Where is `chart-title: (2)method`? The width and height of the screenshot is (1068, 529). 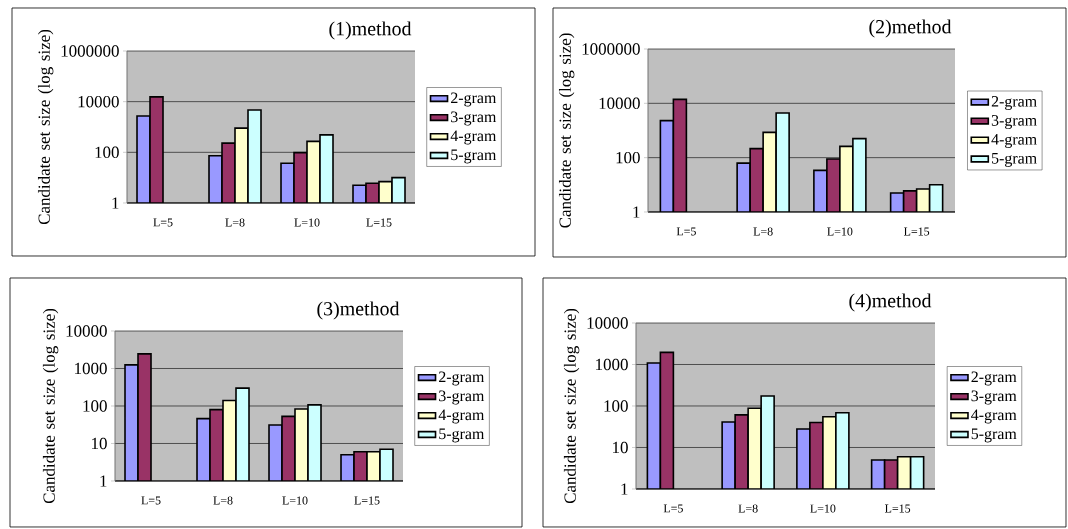
chart-title: (2)method is located at coordinates (910, 28).